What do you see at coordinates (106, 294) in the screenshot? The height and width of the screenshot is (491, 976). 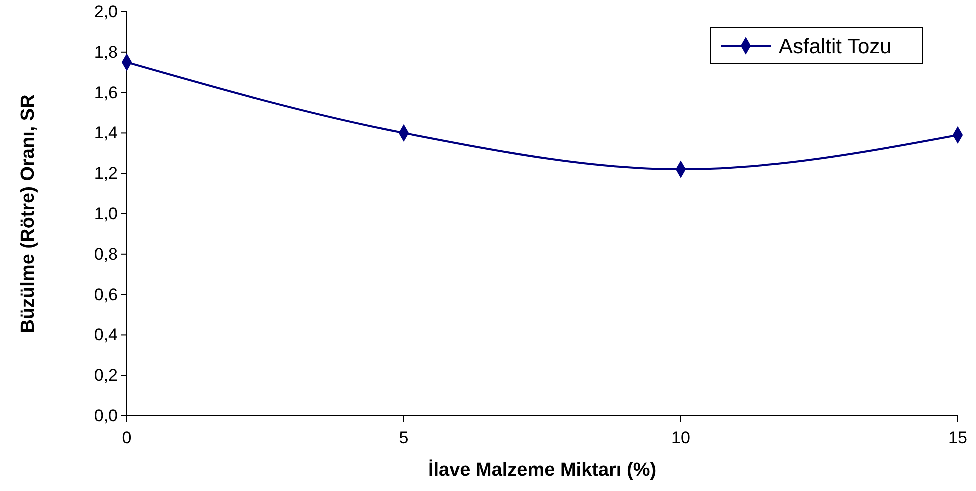 I see `y-tick-label: 0,6` at bounding box center [106, 294].